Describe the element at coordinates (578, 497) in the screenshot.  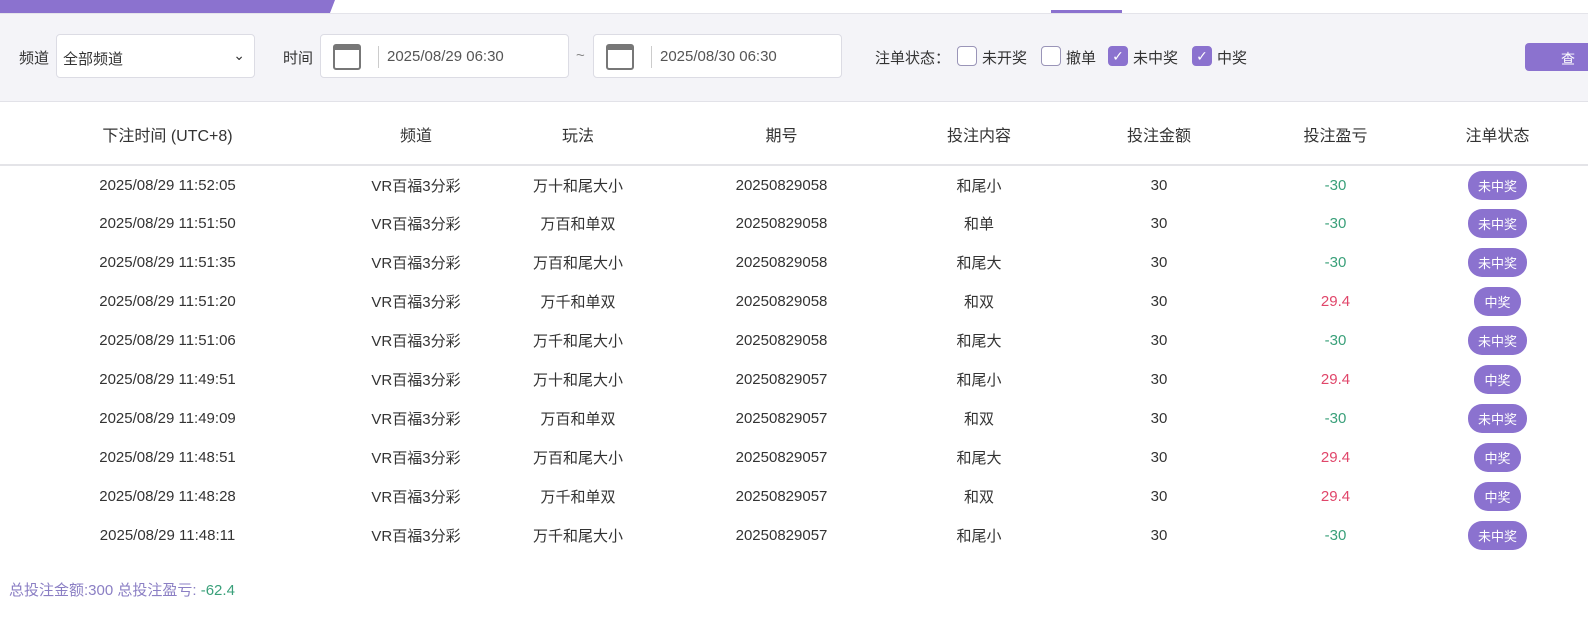
I see `table-cell: 万千和单双` at that location.